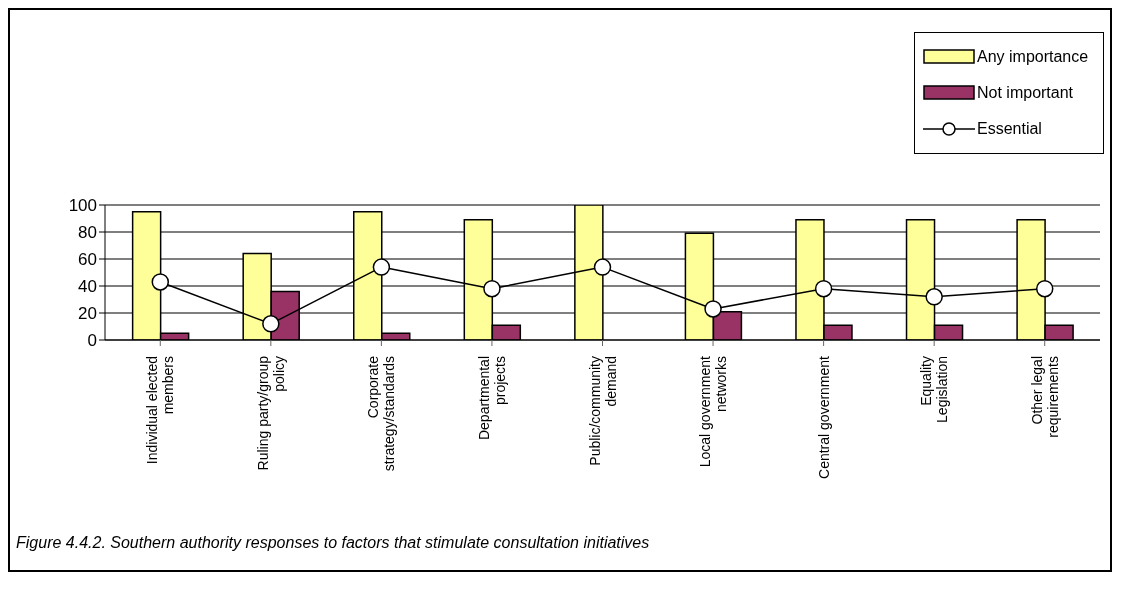 This screenshot has width=1123, height=596. Describe the element at coordinates (87, 233) in the screenshot. I see `y-tick-label: 80` at that location.